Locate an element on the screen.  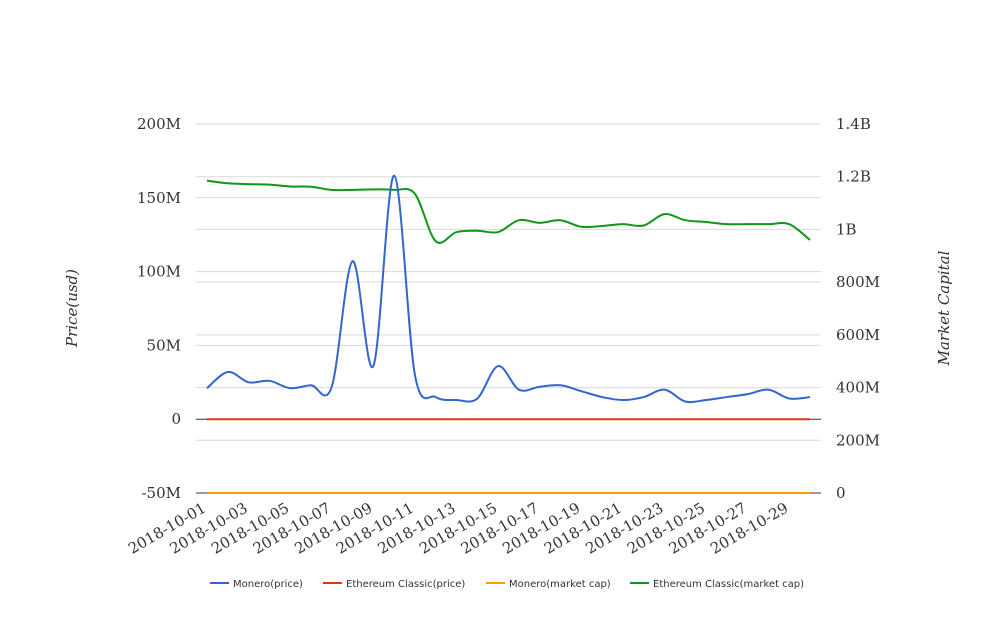
y-left-tick-label: -50M is located at coordinates (161, 493).